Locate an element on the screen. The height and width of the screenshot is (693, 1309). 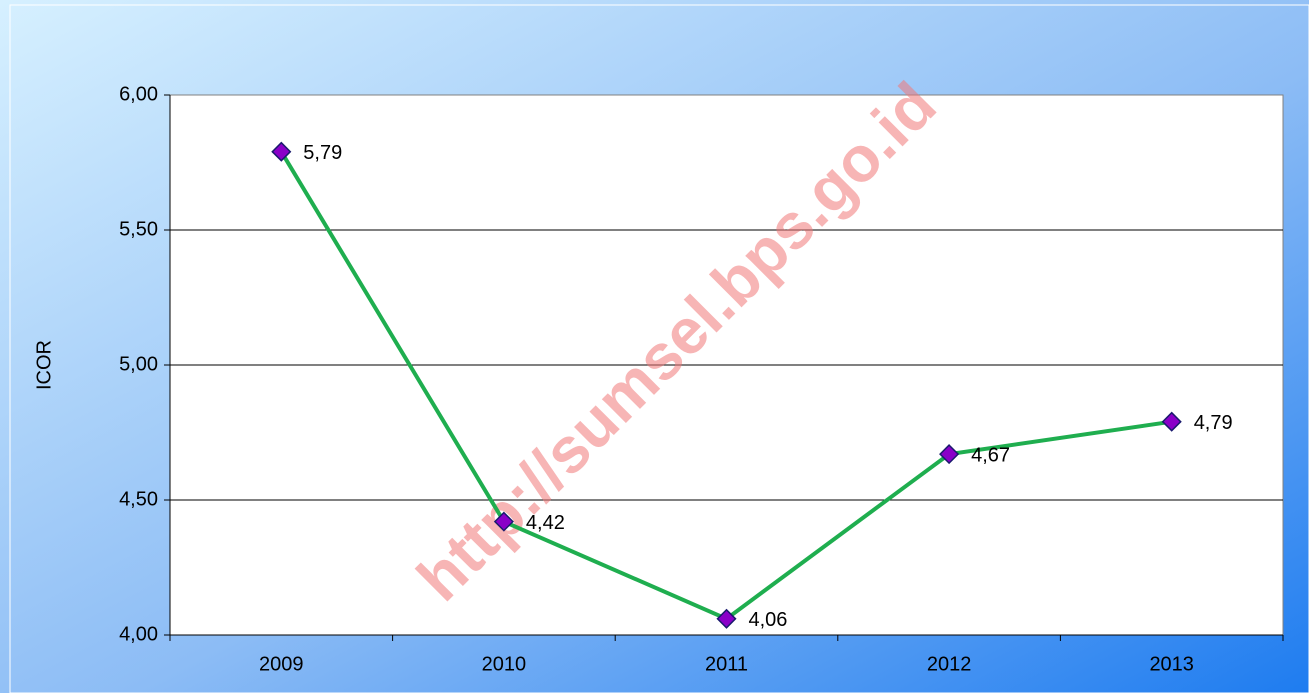
x-tick-label: 2012 is located at coordinates (949, 664).